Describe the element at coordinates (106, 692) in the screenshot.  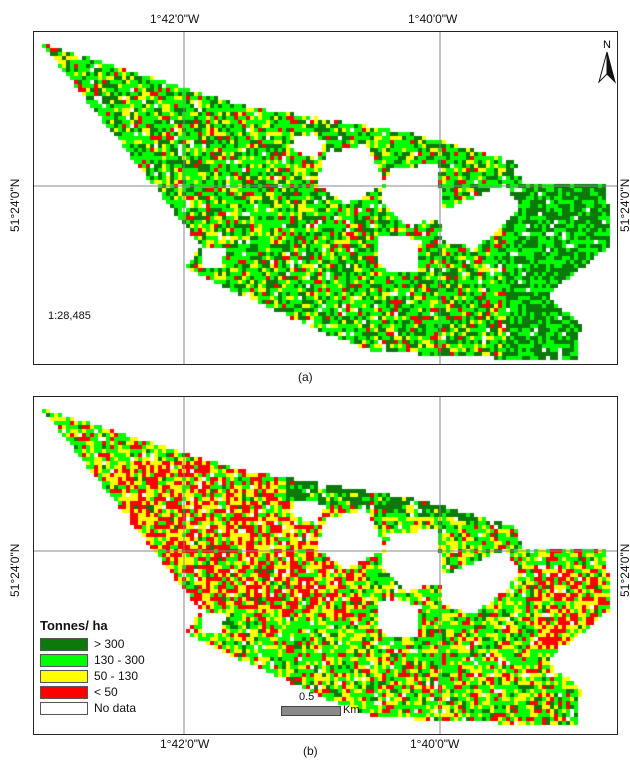
I see `legend-label: < 50` at that location.